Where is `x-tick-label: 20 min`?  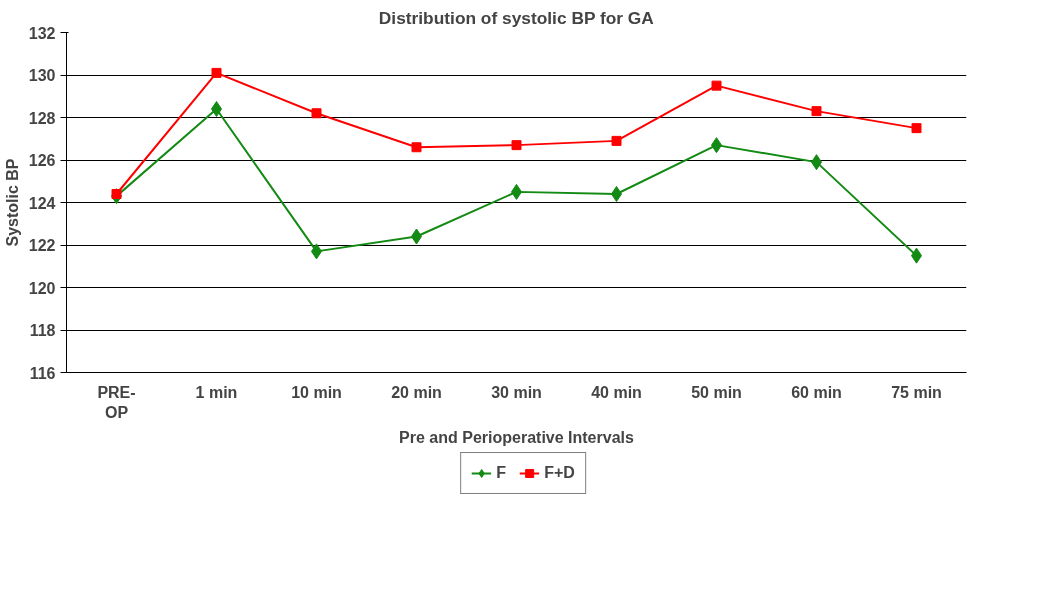 x-tick-label: 20 min is located at coordinates (416, 392).